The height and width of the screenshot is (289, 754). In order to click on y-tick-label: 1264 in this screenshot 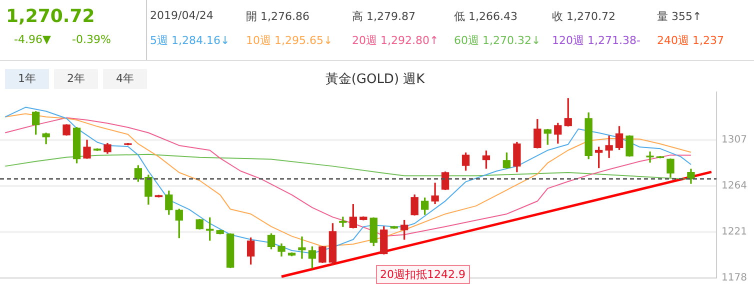, I will do `click(735, 186)`.